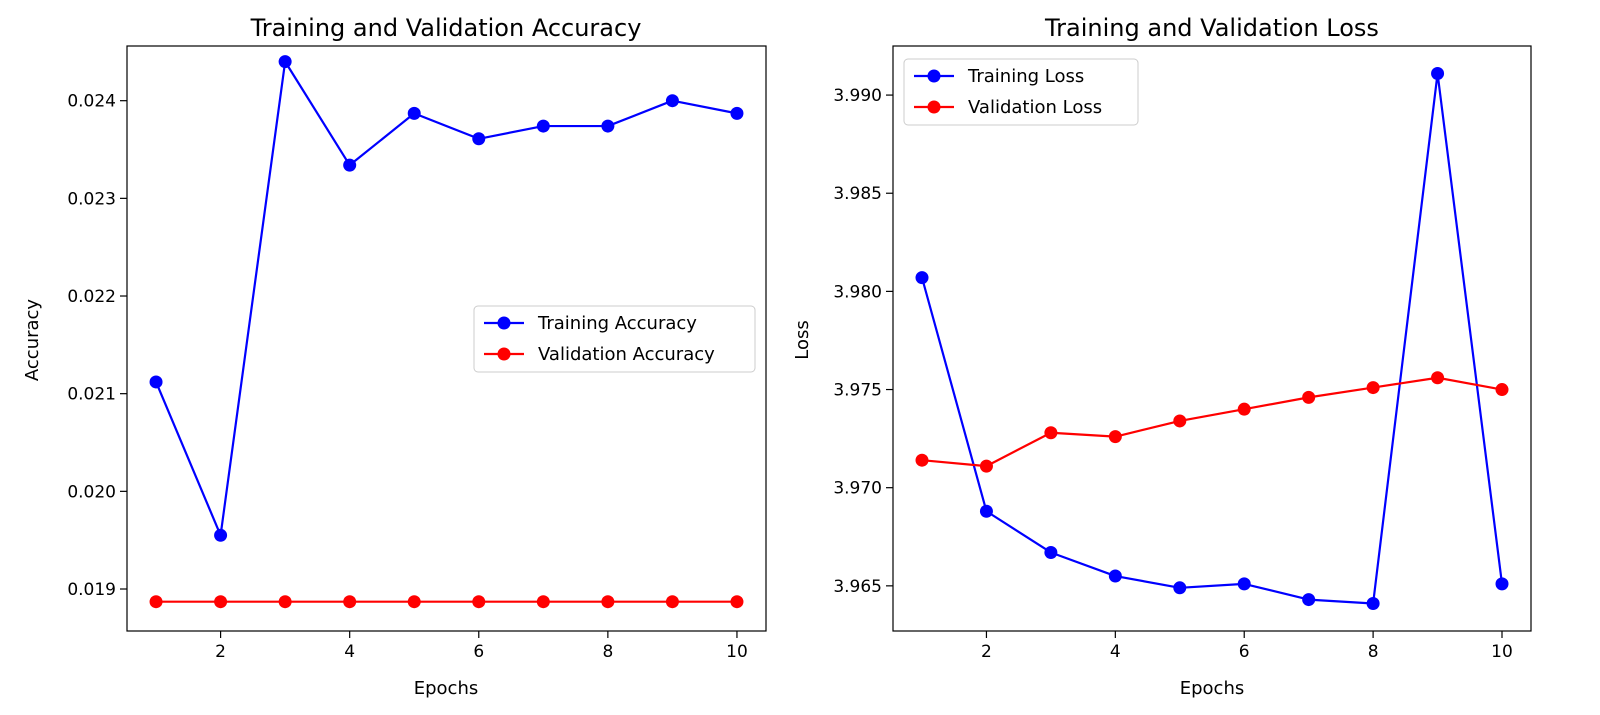  What do you see at coordinates (802, 339) in the screenshot?
I see `loss-chart-ylabel: Loss` at bounding box center [802, 339].